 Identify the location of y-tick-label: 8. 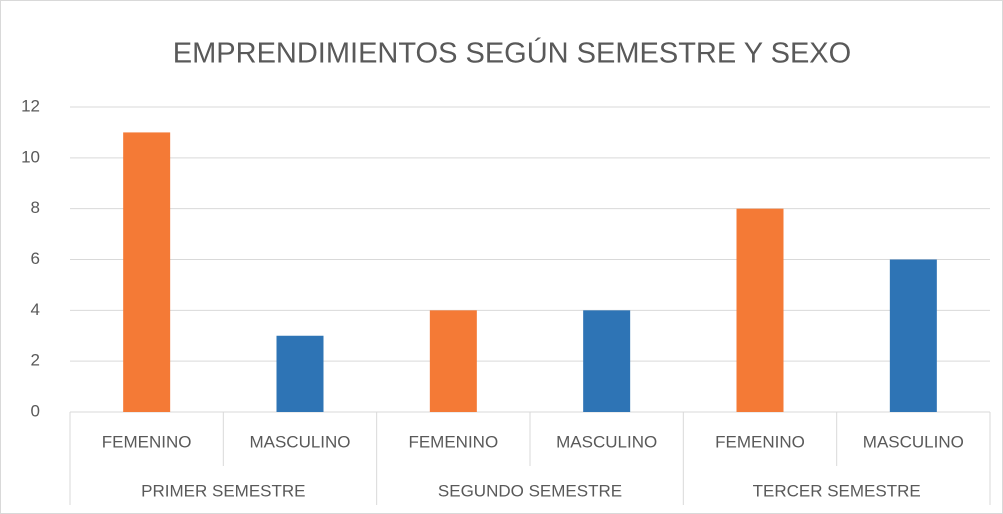
(35, 207).